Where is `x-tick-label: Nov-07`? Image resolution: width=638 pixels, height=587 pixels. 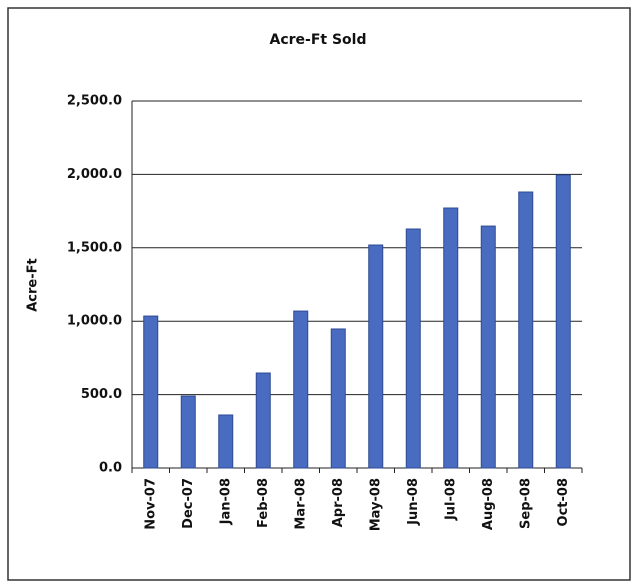 x-tick-label: Nov-07 is located at coordinates (150, 504).